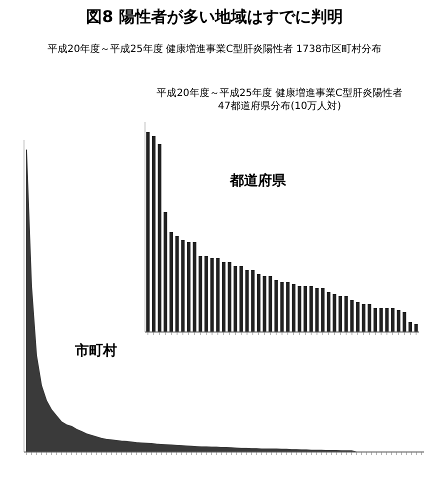 This screenshot has width=429, height=487. What do you see at coordinates (279, 99) in the screenshot?
I see `chart-title: 平成20年度～平成25年度 健康増進事業C型肝炎陽性者 47都道府県分布(10万人対)` at bounding box center [279, 99].